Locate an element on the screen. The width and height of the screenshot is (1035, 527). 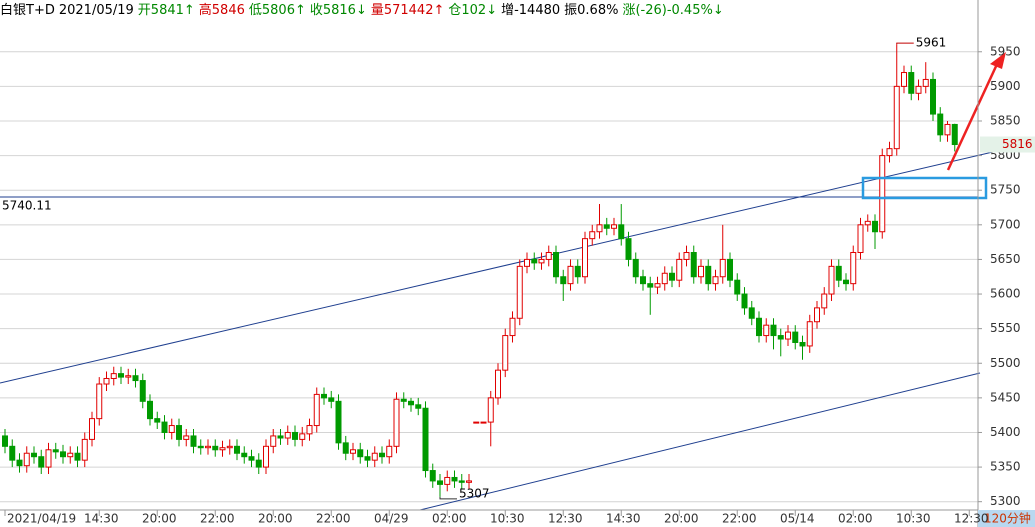
header-item: 收5816↓ is located at coordinates (338, 10).